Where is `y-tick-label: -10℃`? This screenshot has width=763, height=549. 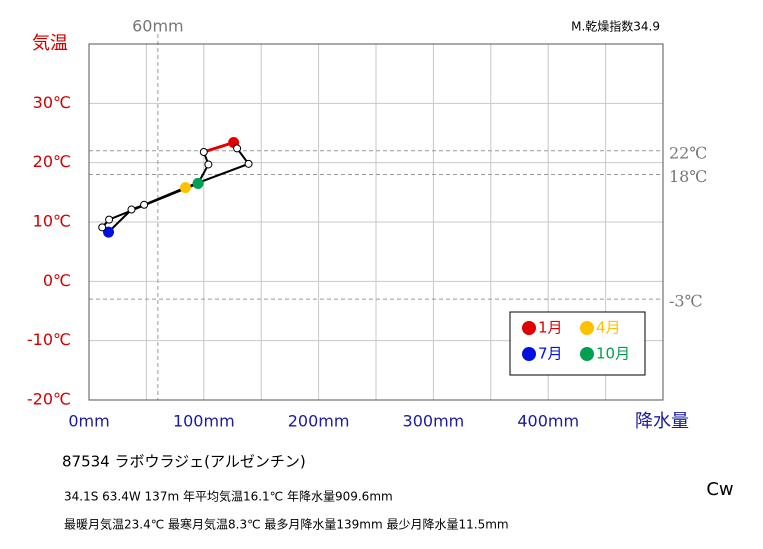 y-tick-label: -10℃ is located at coordinates (49, 339).